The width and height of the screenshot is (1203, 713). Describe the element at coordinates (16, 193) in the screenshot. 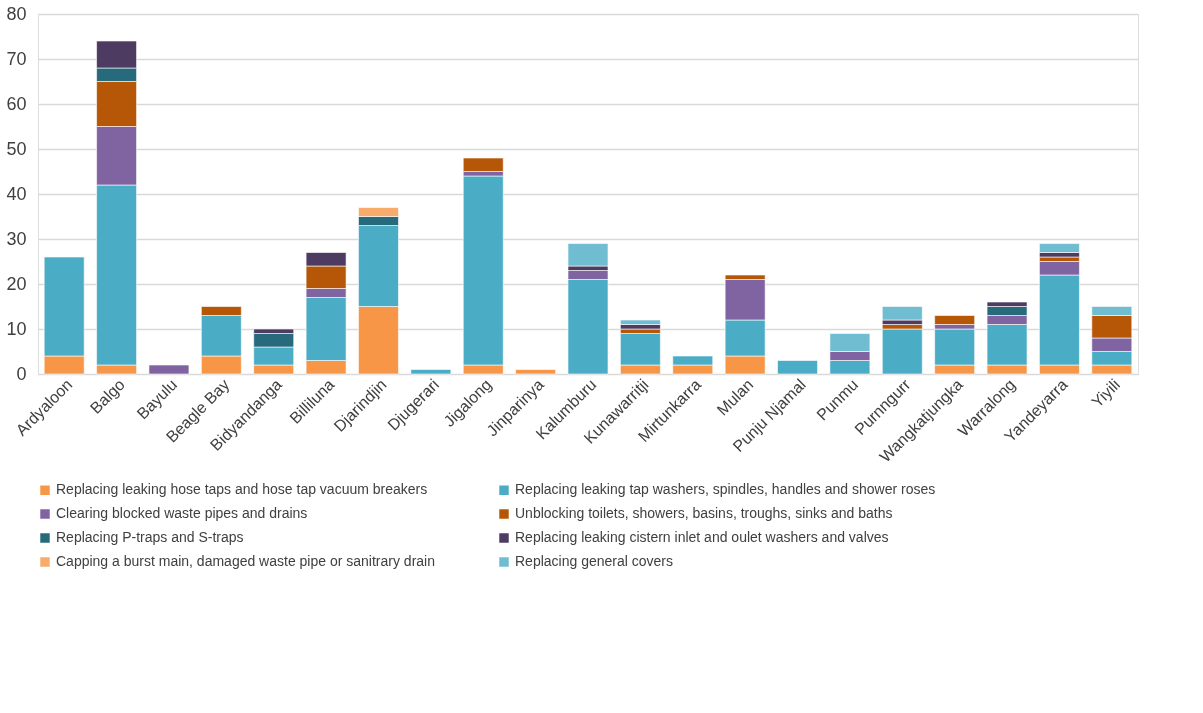

I see `y-tick-label: 40` at that location.